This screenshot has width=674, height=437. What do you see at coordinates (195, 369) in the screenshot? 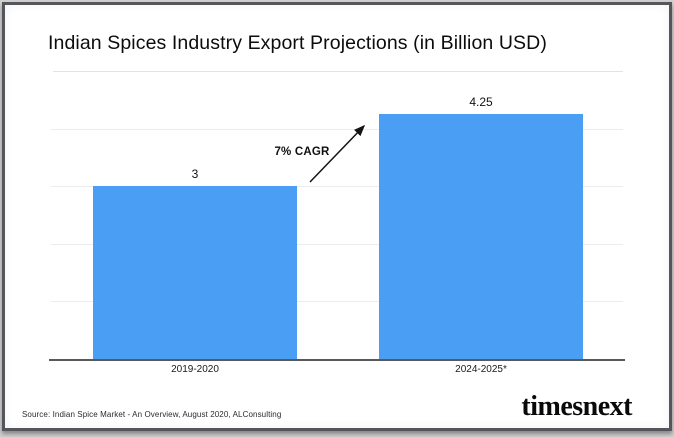
I see `x-axis-label-2019-2020: 2019-2020` at bounding box center [195, 369].